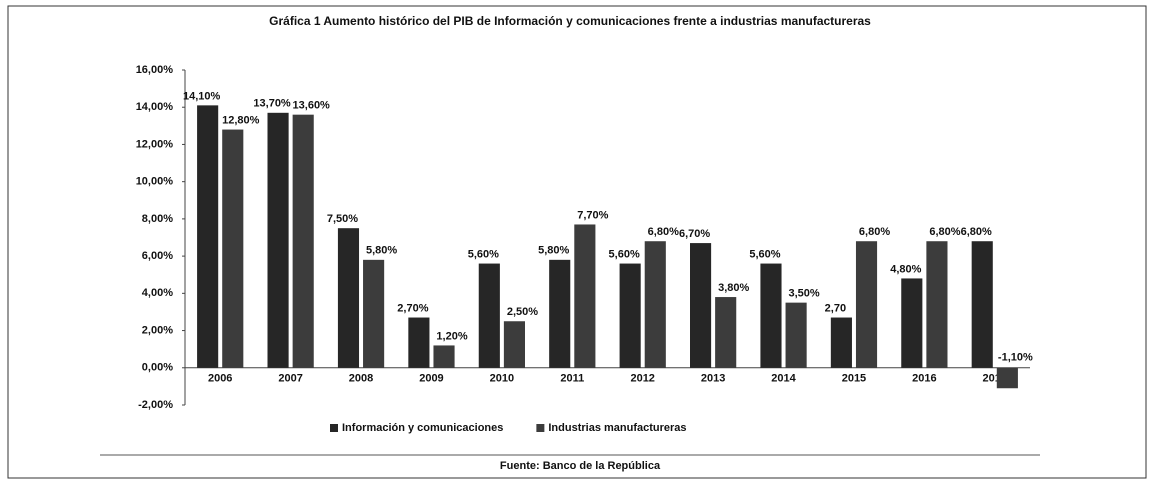 Image resolution: width=1155 pixels, height=491 pixels. Describe the element at coordinates (155, 107) in the screenshot. I see `y-tick-label: 14,00%` at that location.